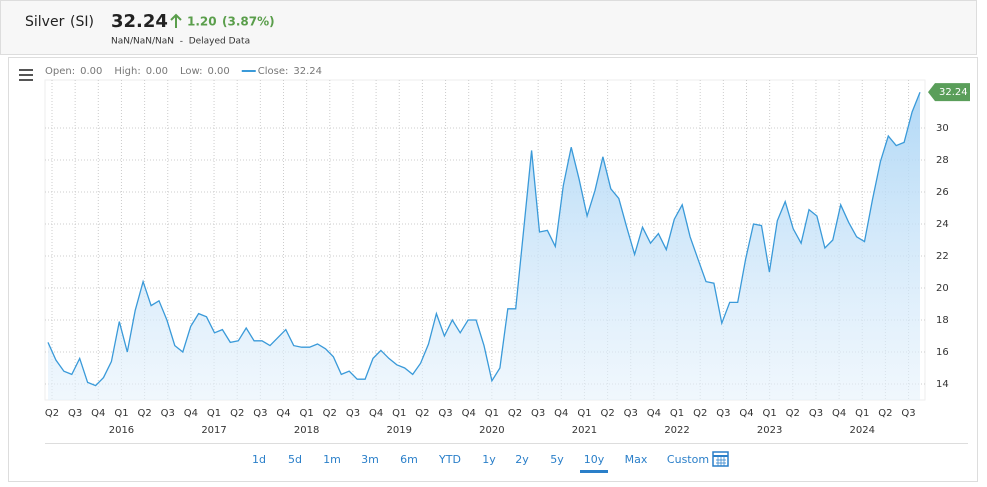 This screenshot has width=987, height=487. I want to click on y-tick-label: 30, so click(942, 128).